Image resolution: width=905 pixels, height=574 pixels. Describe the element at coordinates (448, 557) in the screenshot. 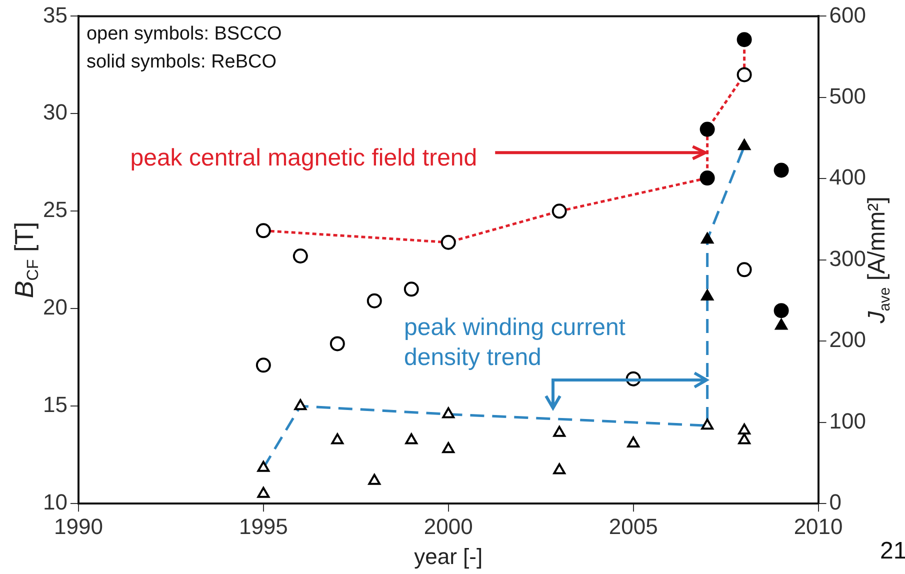

I see `x-axis-title: year [-]` at that location.